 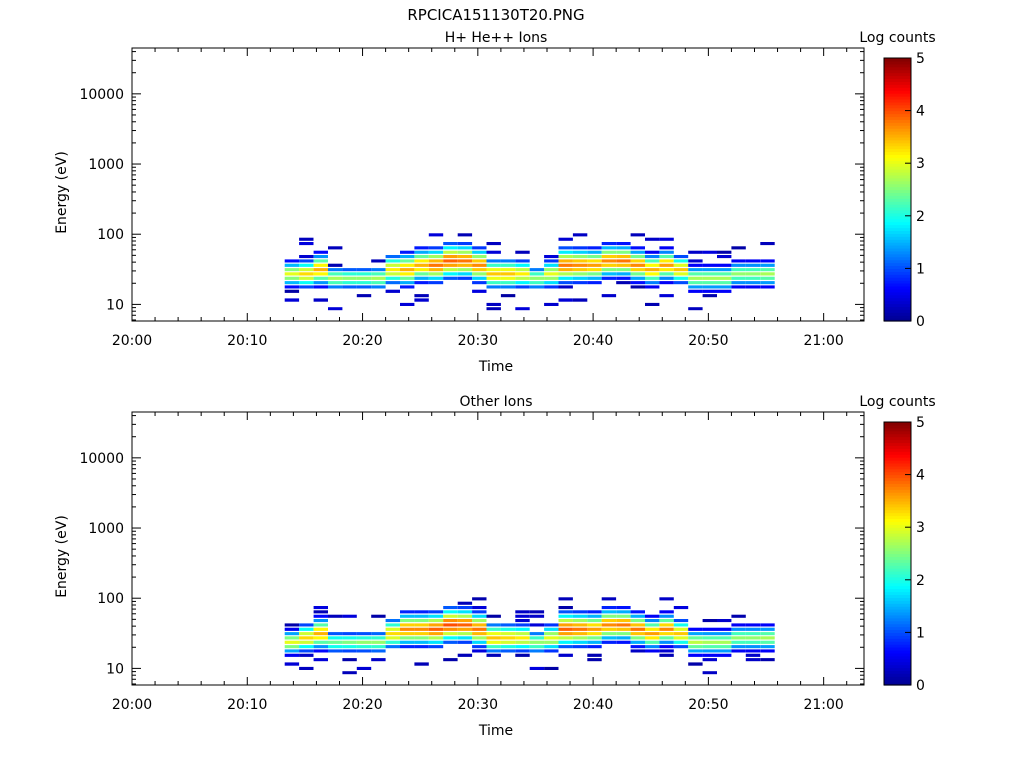 What do you see at coordinates (478, 705) in the screenshot?
I see `x-tick-label: 20:30` at bounding box center [478, 705].